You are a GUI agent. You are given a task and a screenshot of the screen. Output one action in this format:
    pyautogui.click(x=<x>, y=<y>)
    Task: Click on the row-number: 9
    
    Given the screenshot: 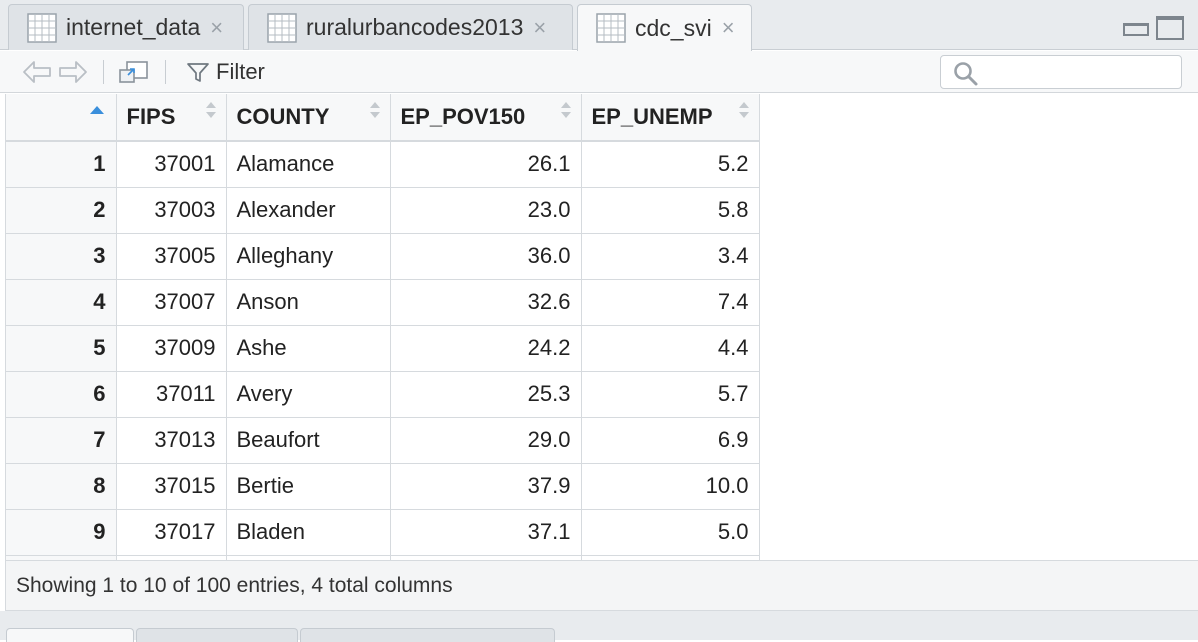 What is the action you would take?
    pyautogui.click(x=61, y=532)
    